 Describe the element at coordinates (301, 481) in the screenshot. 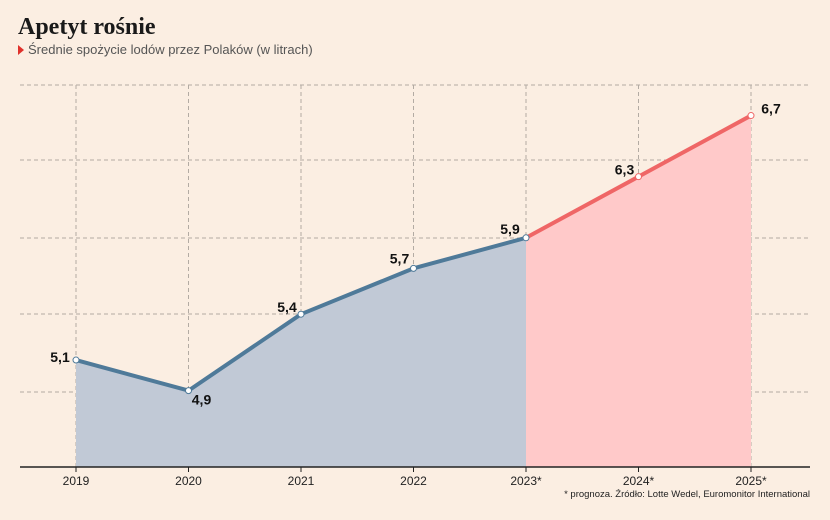

I see `x-tick-label: 2021` at that location.